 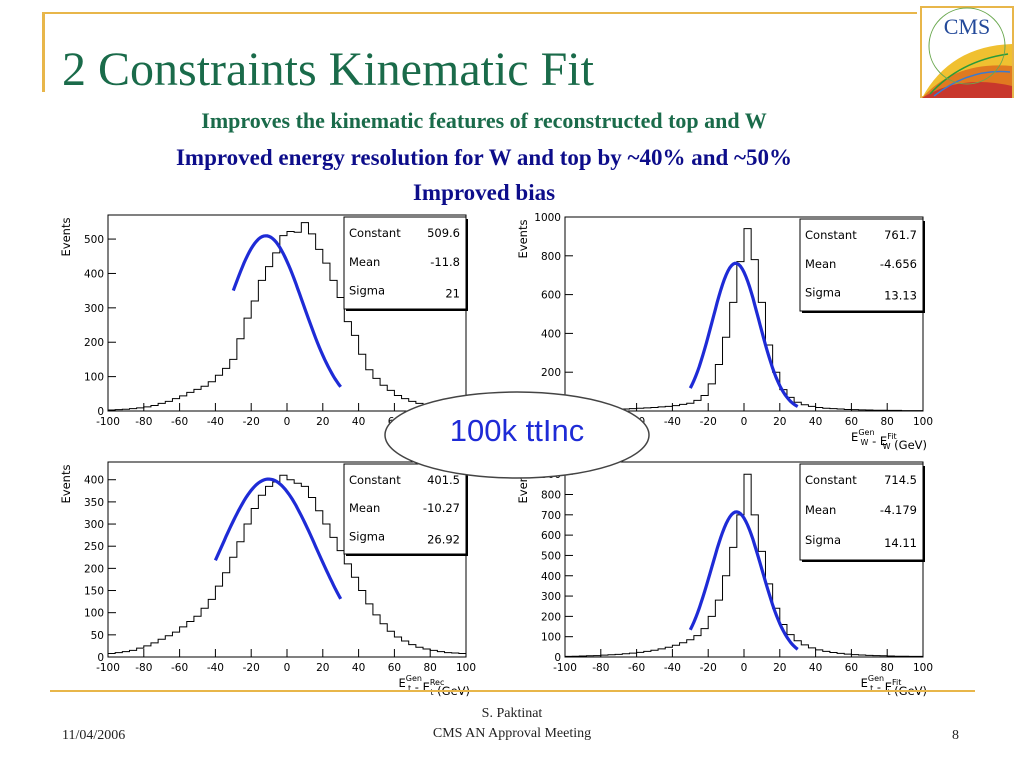 What do you see at coordinates (94, 547) in the screenshot?
I see `y-tick-label: 250` at bounding box center [94, 547].